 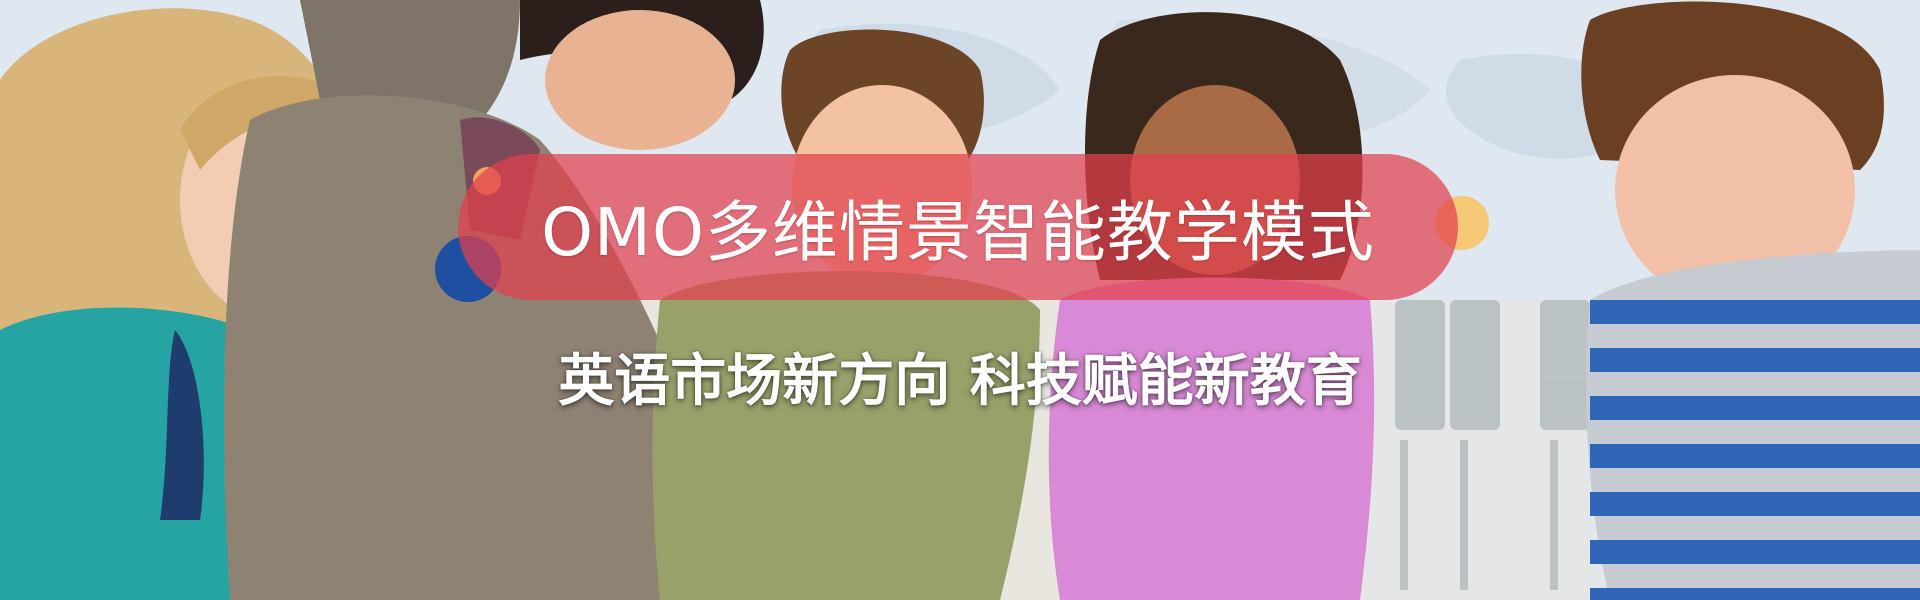 I want to click on headline-pill, so click(x=958, y=227).